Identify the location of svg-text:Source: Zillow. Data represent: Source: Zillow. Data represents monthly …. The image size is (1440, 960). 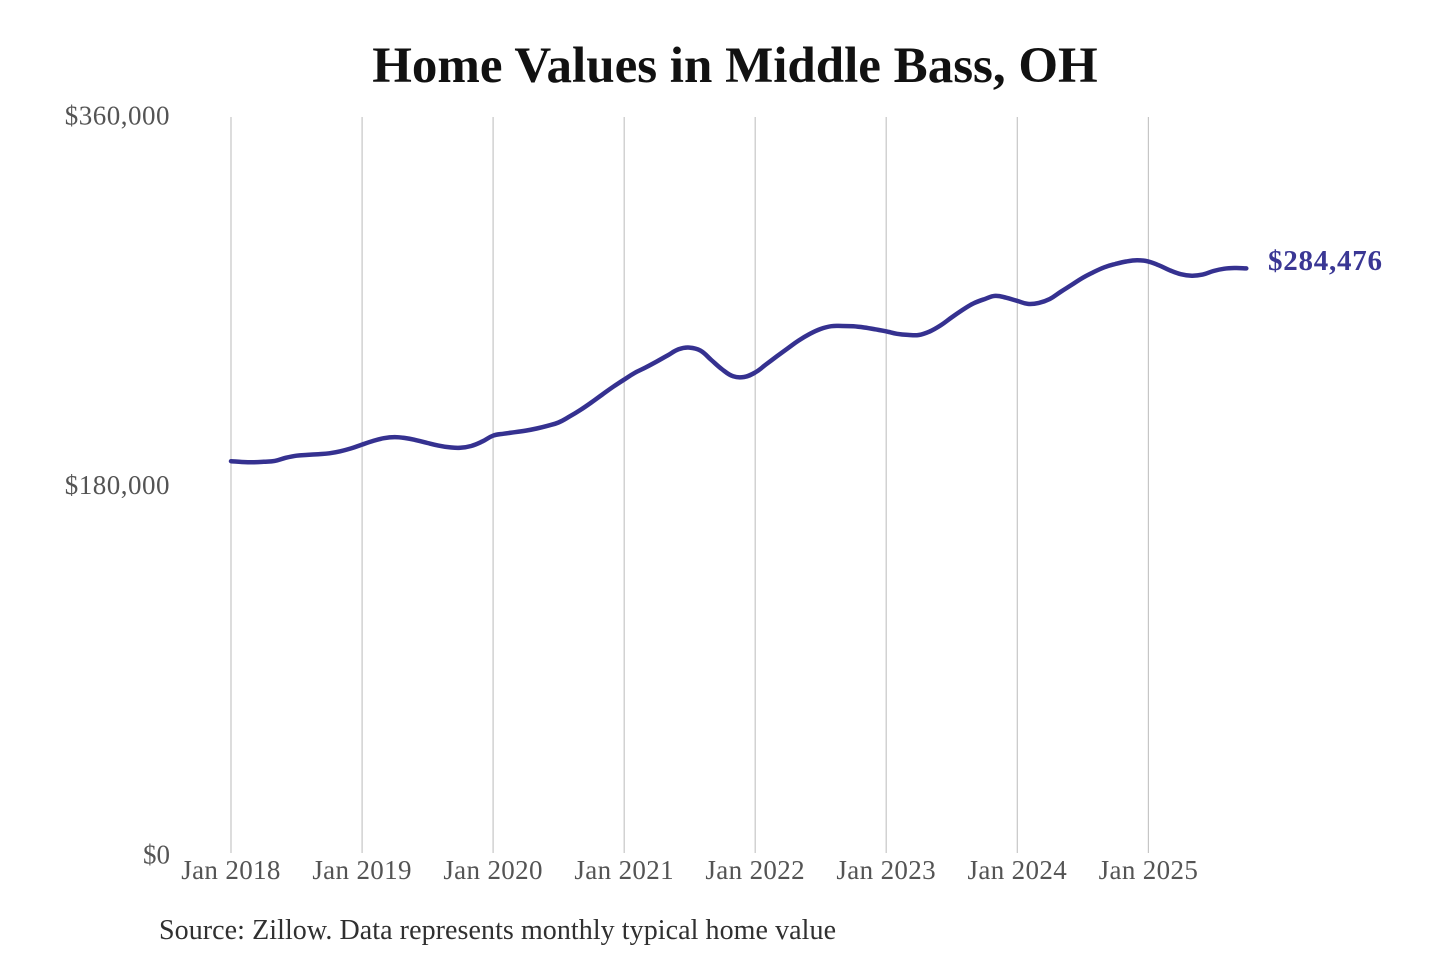
(497, 930).